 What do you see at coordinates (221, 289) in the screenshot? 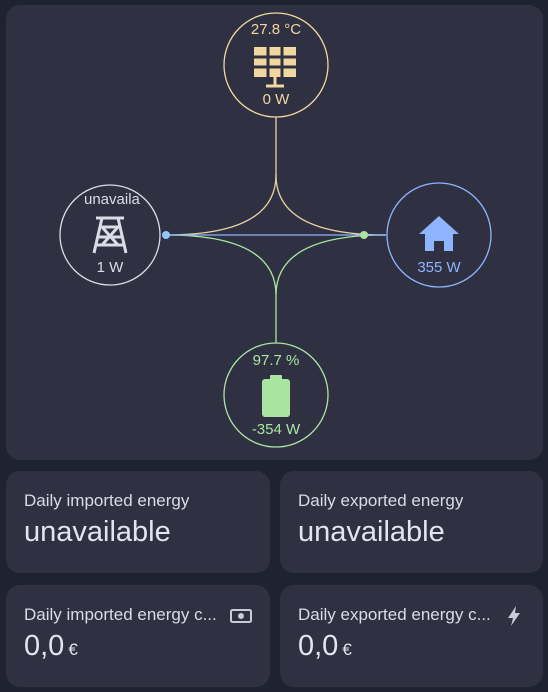
I see `battery-to-grid-line` at bounding box center [221, 289].